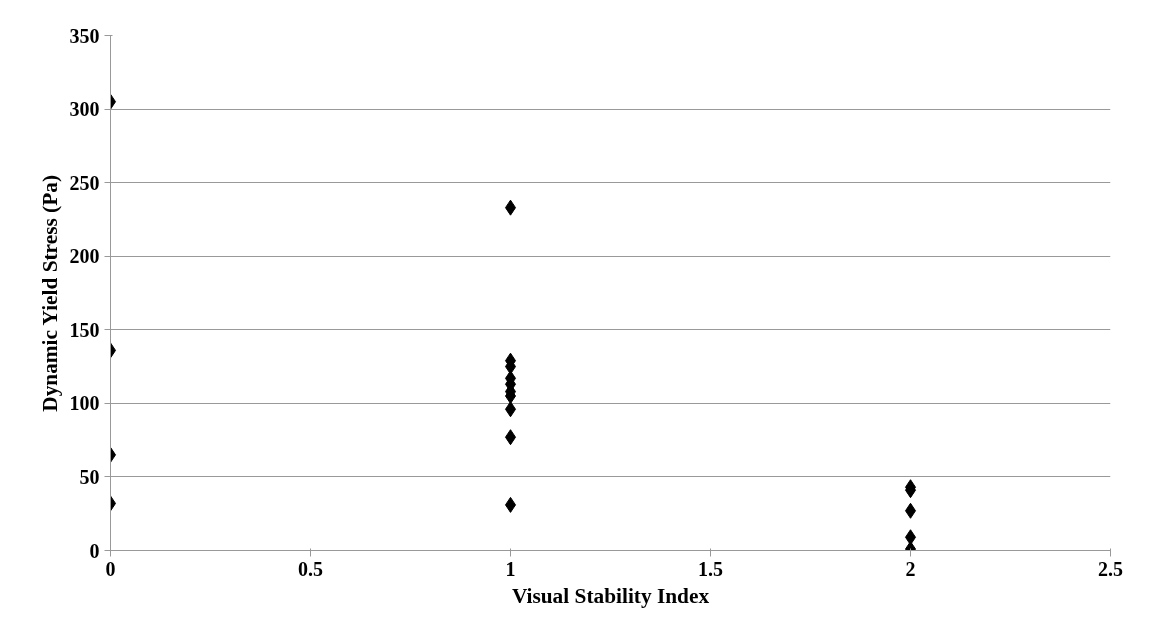 The image size is (1154, 643). I want to click on y-tick-label: 250, so click(84, 182).